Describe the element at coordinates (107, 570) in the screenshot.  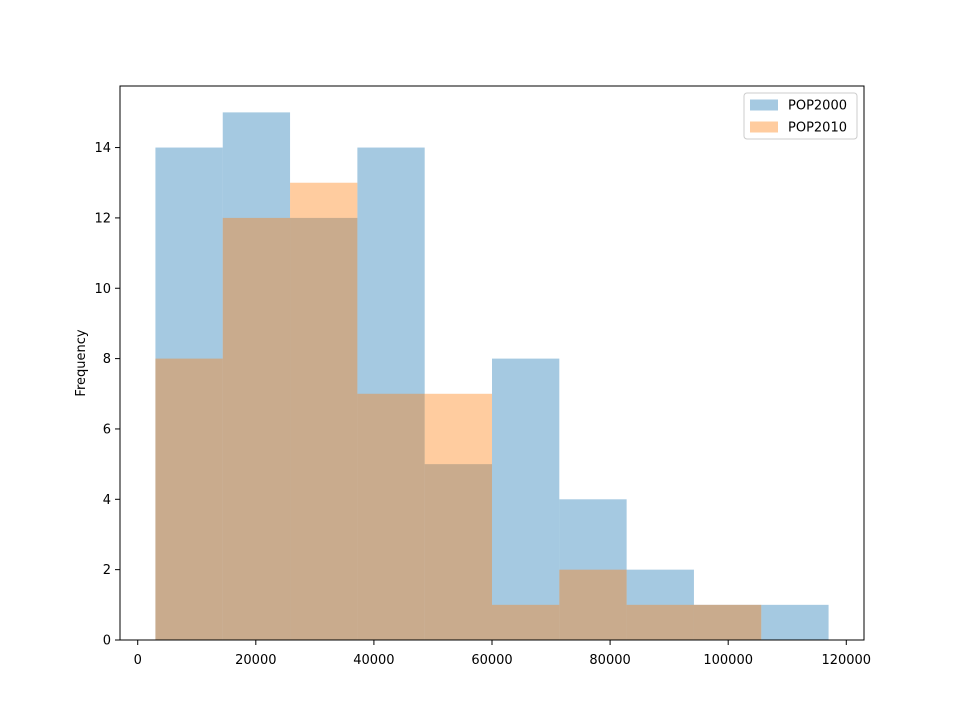
I see `y-tick-label: 2` at that location.